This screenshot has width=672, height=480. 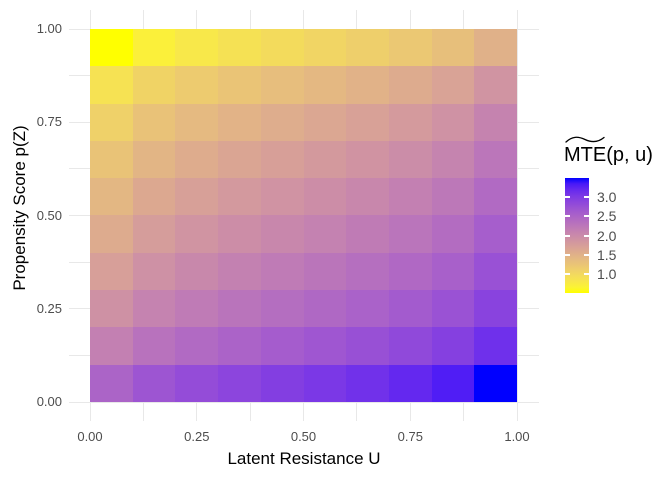 I want to click on heatmap-tile-u0.95-p0.75, so click(x=495, y=122).